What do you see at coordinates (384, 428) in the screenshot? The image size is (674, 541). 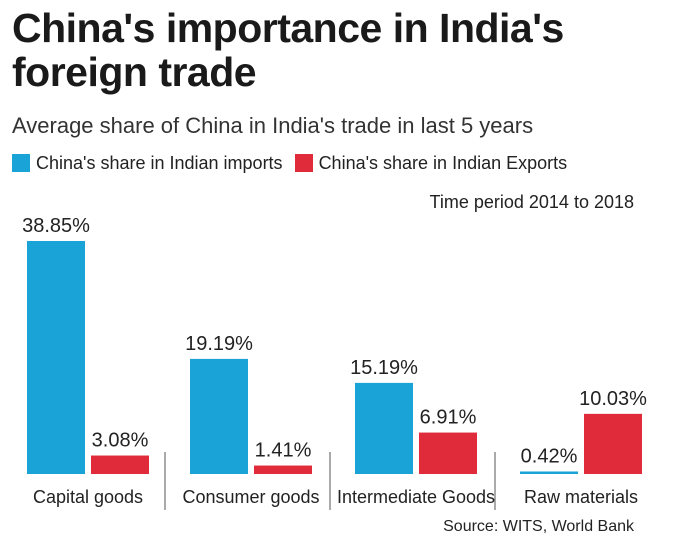 I see `bar-imports-intermediate-goods` at bounding box center [384, 428].